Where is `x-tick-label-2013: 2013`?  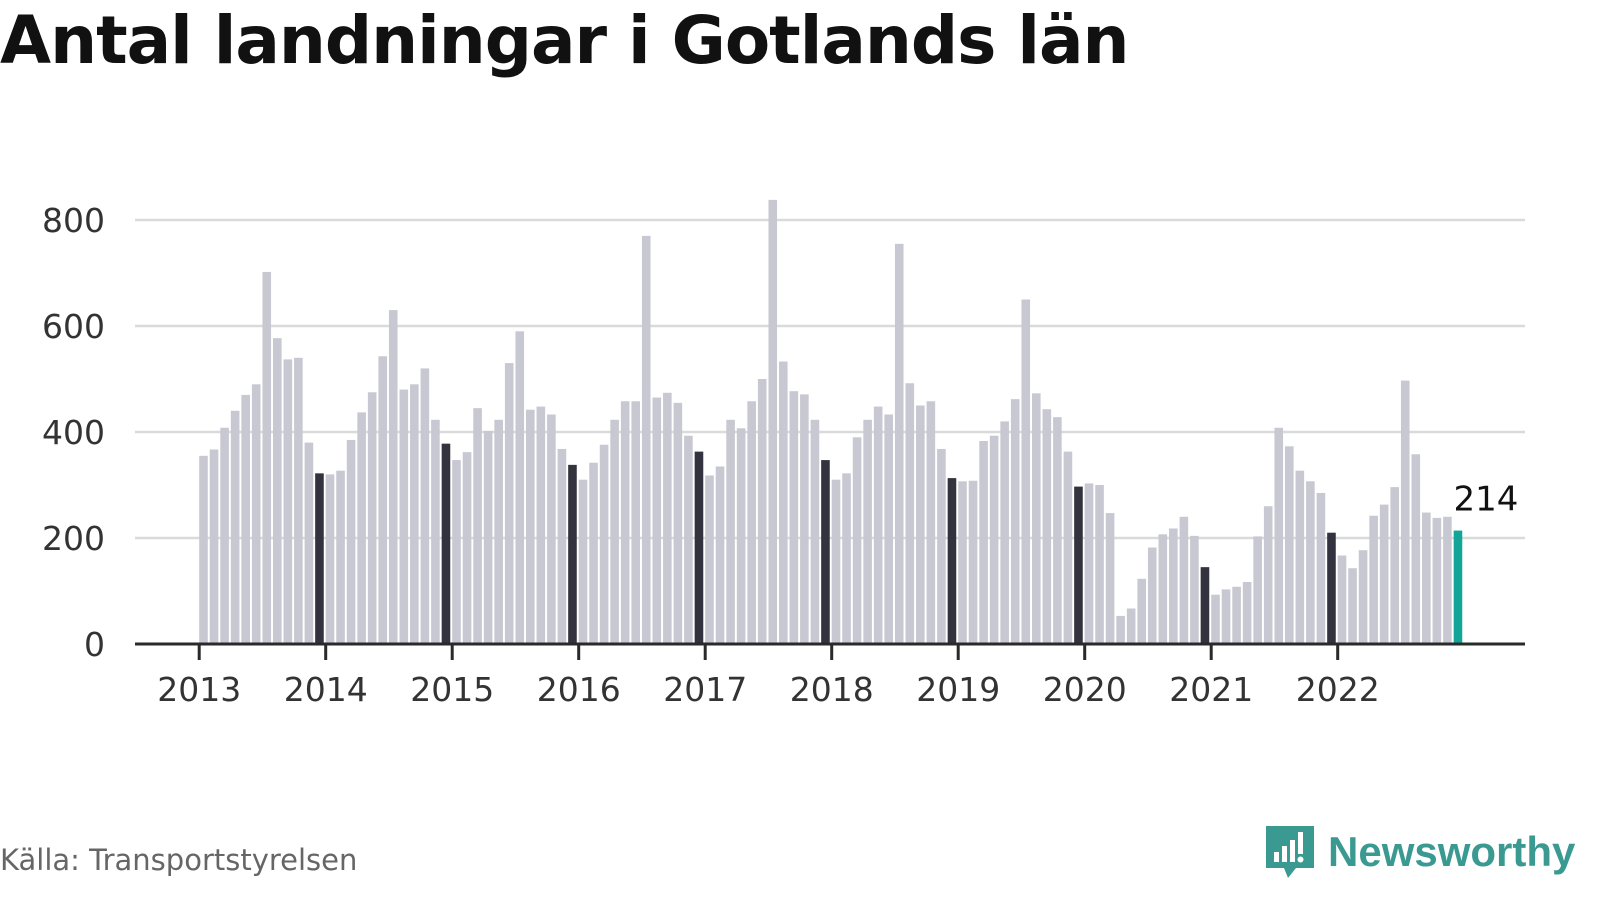 x-tick-label-2013: 2013 is located at coordinates (199, 689).